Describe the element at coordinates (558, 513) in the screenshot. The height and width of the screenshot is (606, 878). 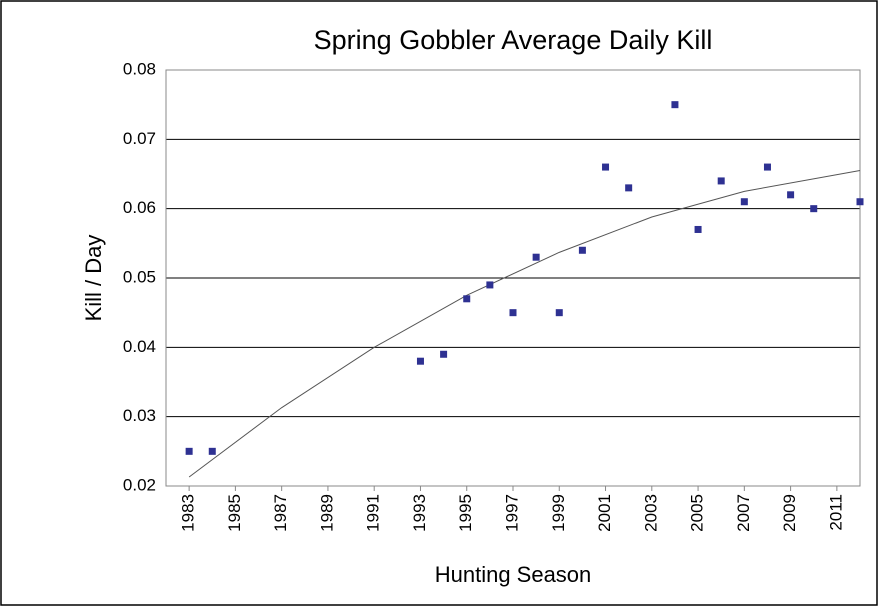
I see `x-tick-label: 1999` at that location.